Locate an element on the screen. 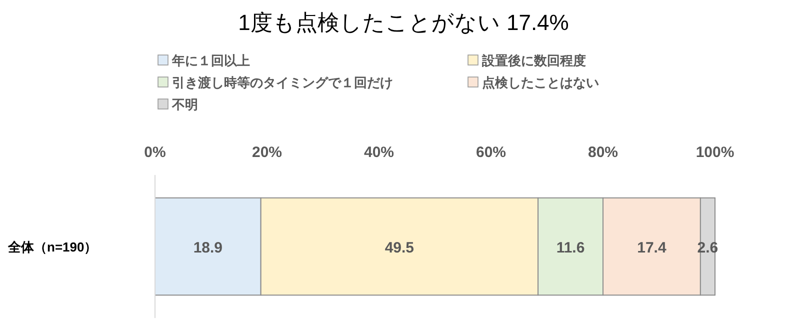 The height and width of the screenshot is (326, 807). data-label: 17.4 is located at coordinates (652, 248).